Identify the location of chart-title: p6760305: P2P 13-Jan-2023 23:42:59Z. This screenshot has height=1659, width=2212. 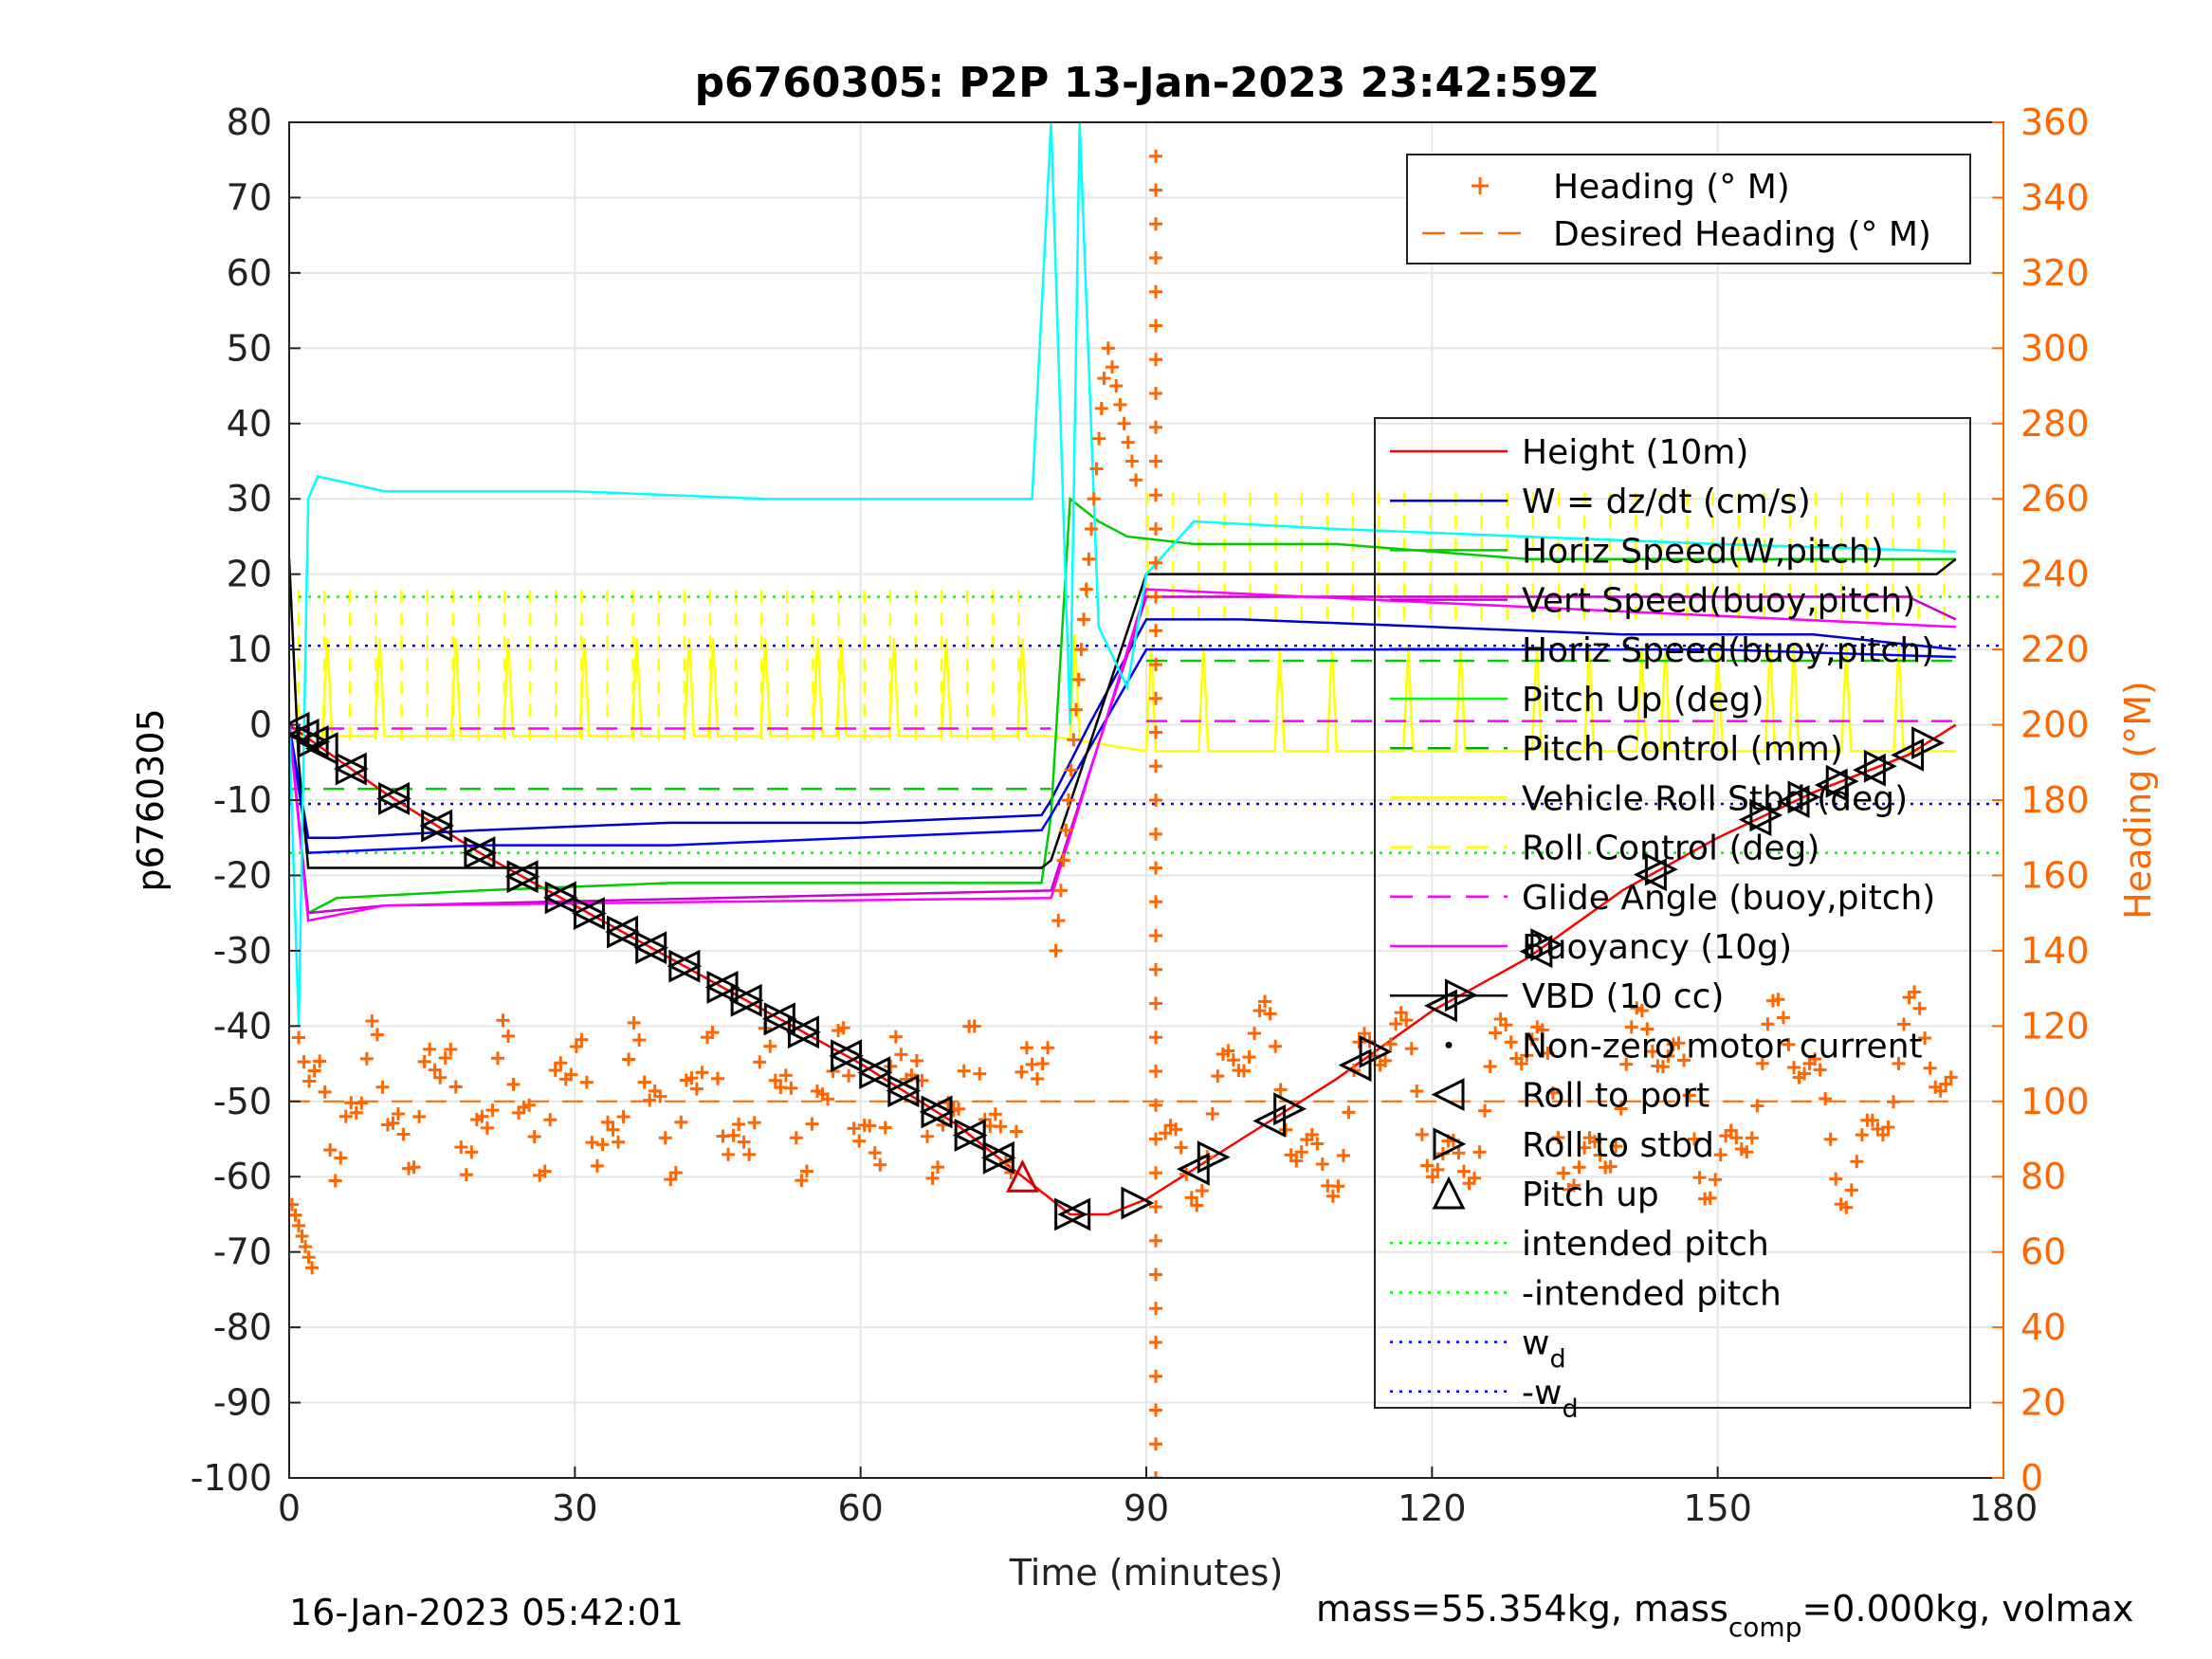
(1147, 83).